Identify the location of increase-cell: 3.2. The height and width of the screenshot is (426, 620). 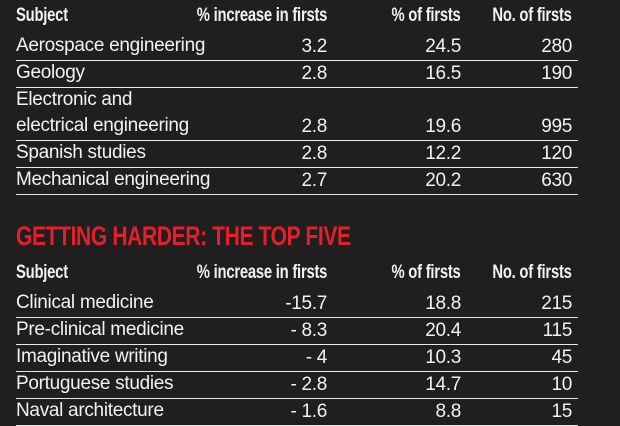
(314, 46).